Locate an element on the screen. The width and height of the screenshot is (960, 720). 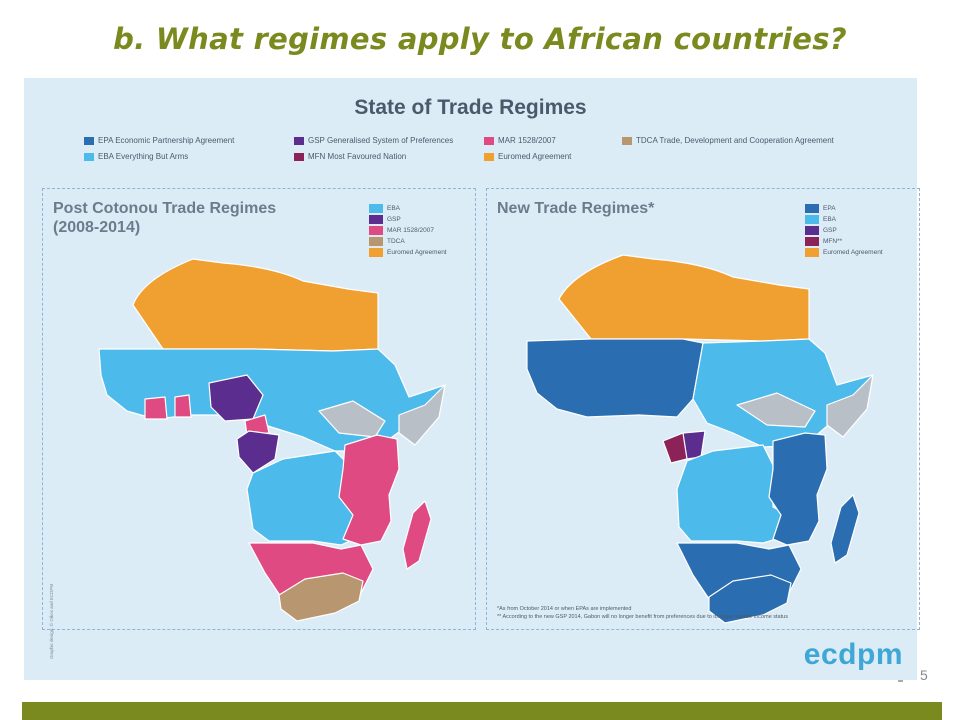
ecdpm-logo: ecdpm is located at coordinates (853, 654).